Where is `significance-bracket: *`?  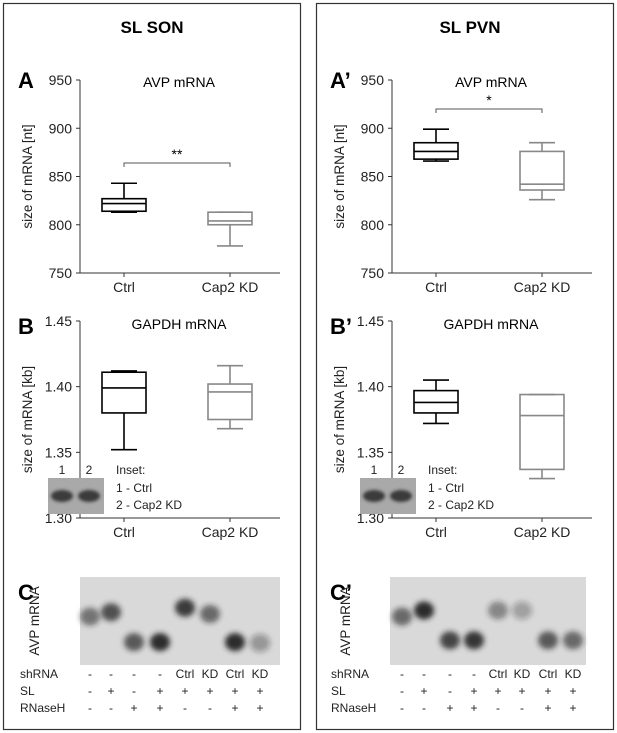
significance-bracket: * is located at coordinates (489, 102).